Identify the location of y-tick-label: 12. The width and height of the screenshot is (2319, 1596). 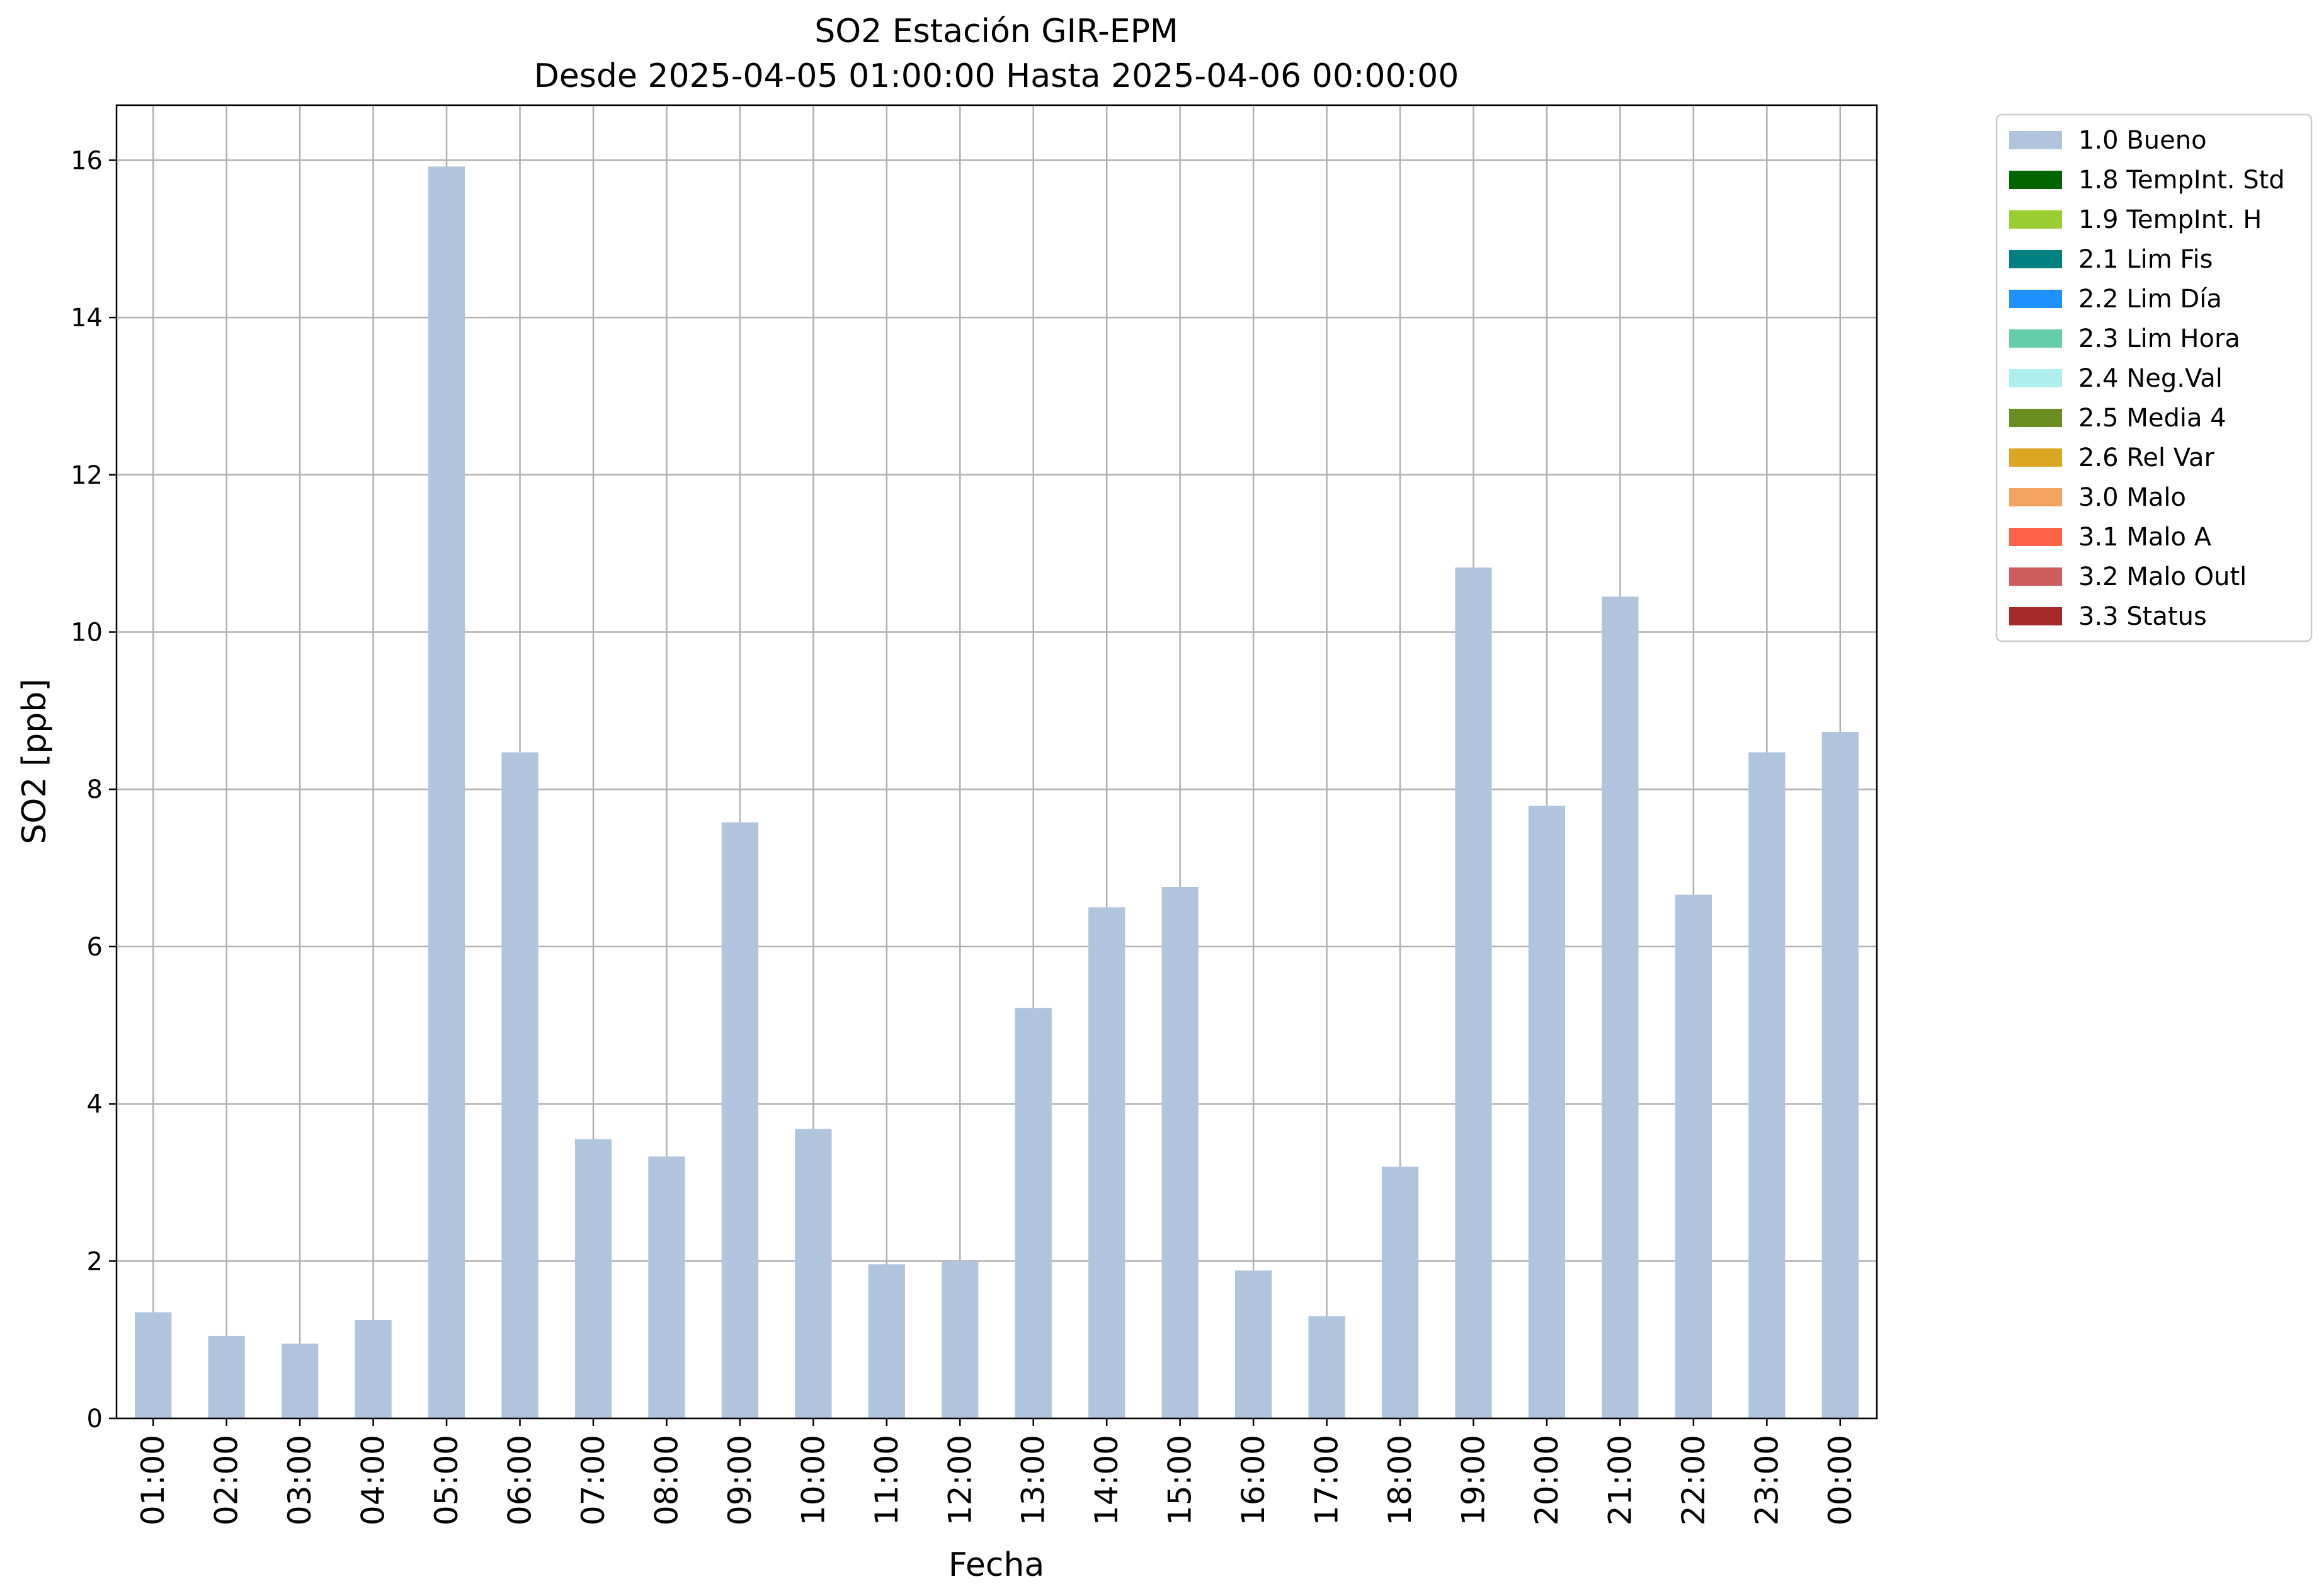
(87, 475).